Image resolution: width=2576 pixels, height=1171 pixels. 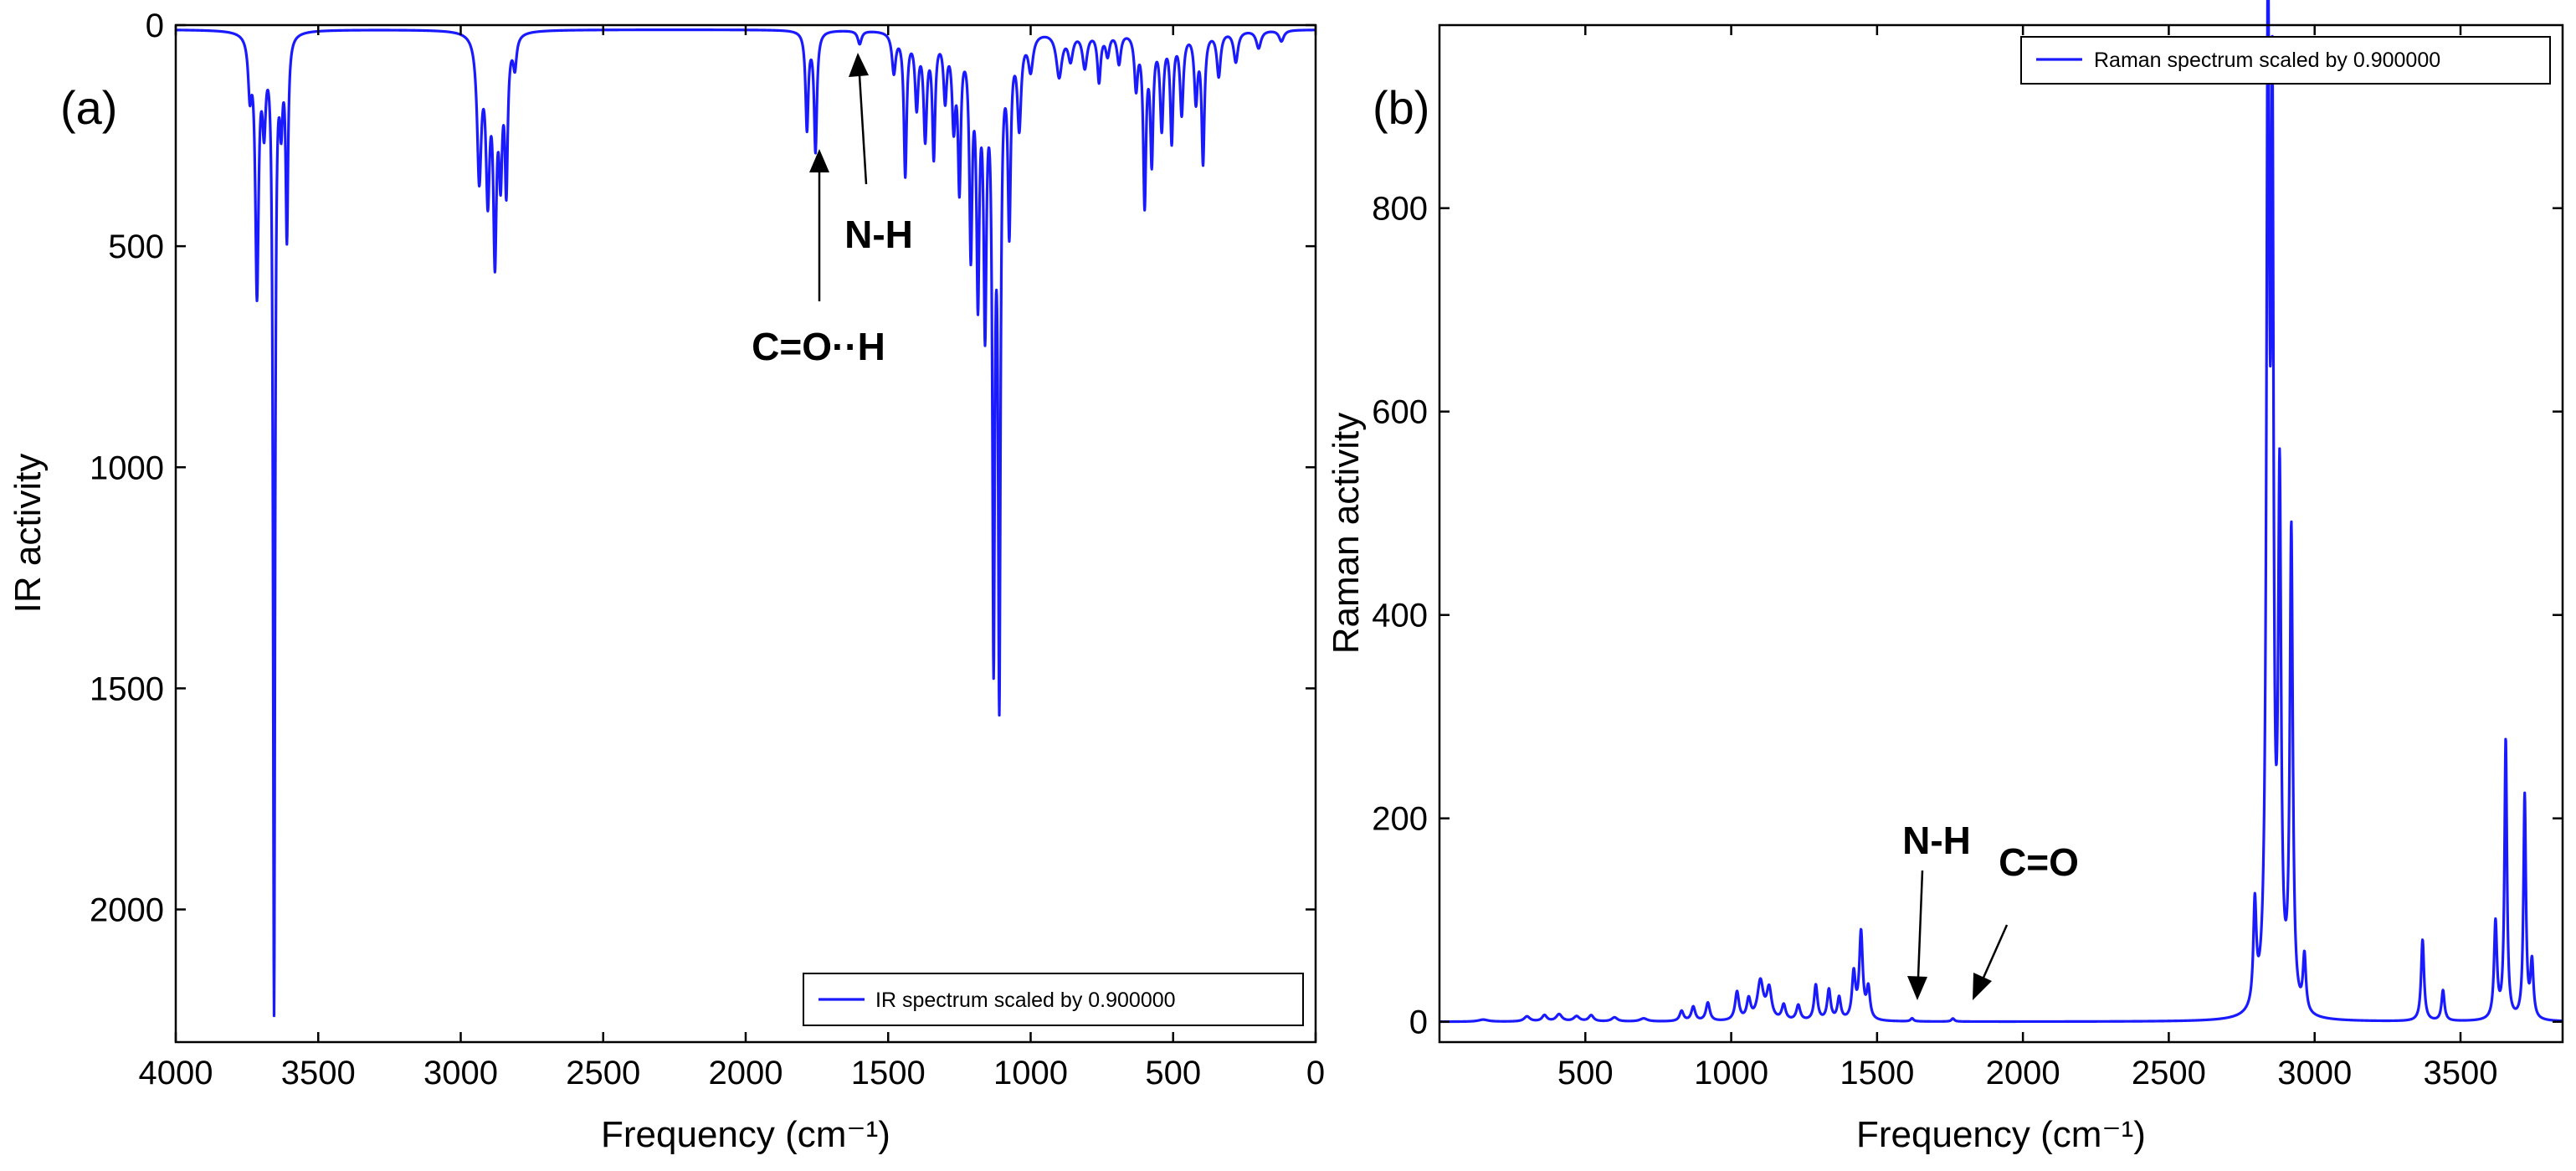 What do you see at coordinates (1982, 986) in the screenshot?
I see `raman-annotation-co-arrowhead` at bounding box center [1982, 986].